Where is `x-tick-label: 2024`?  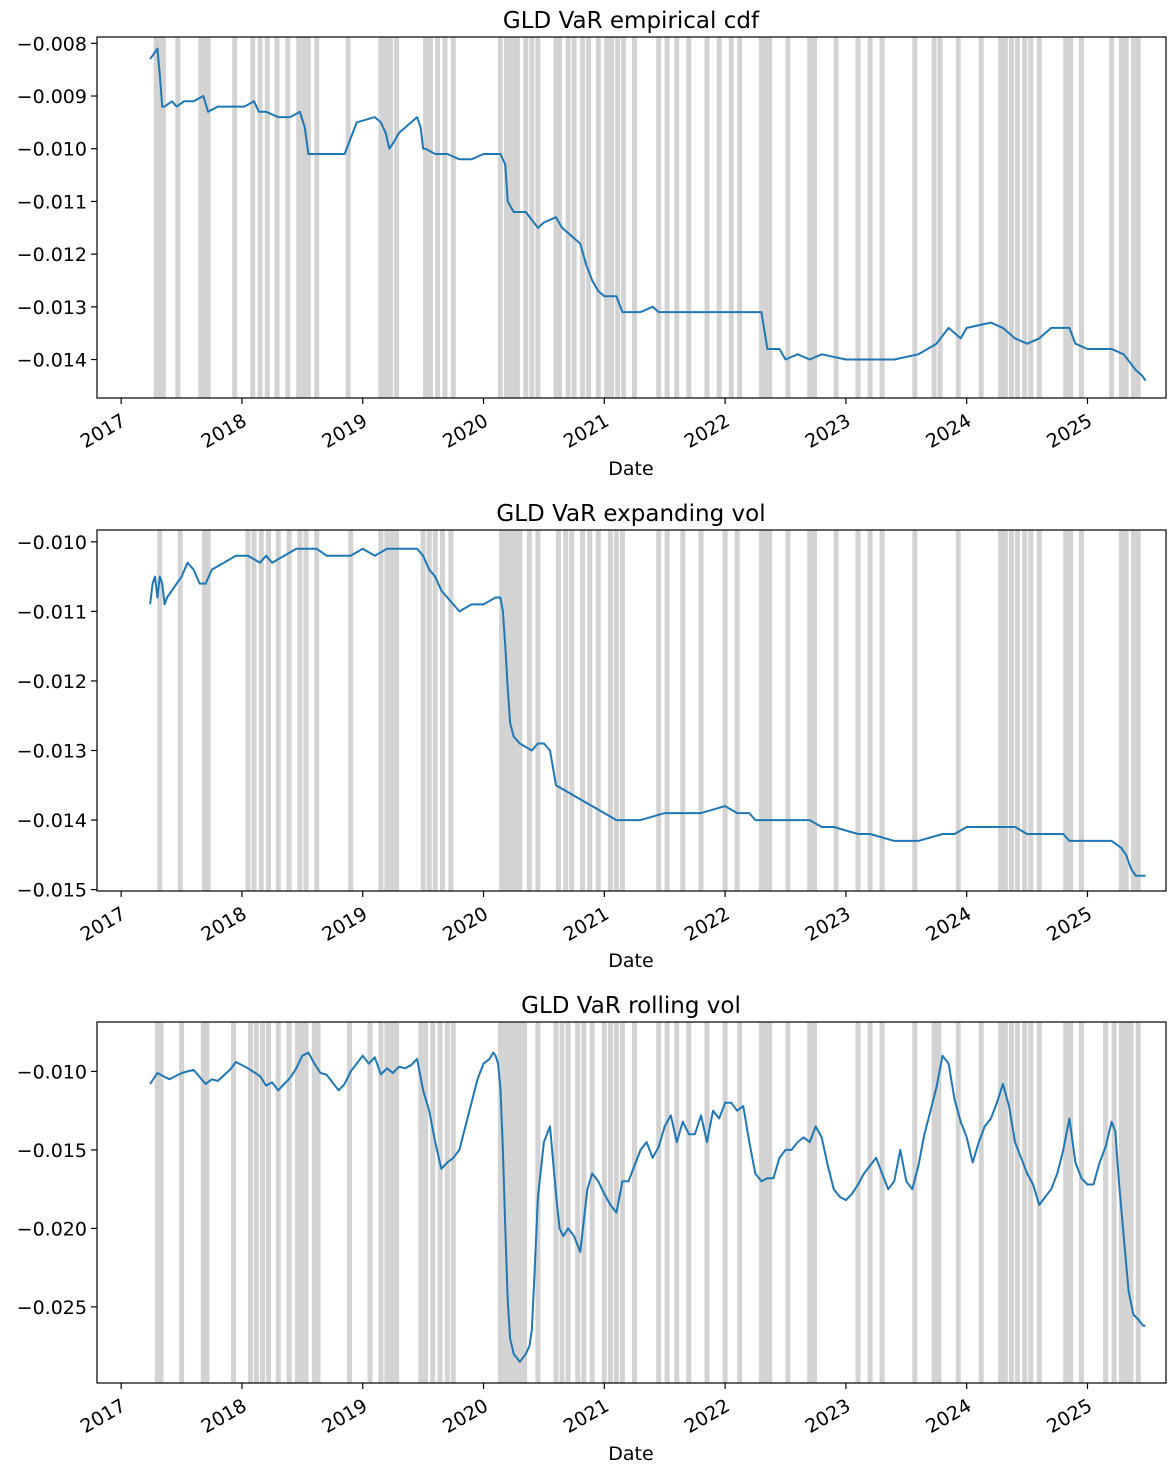 x-tick-label: 2024 is located at coordinates (948, 1416).